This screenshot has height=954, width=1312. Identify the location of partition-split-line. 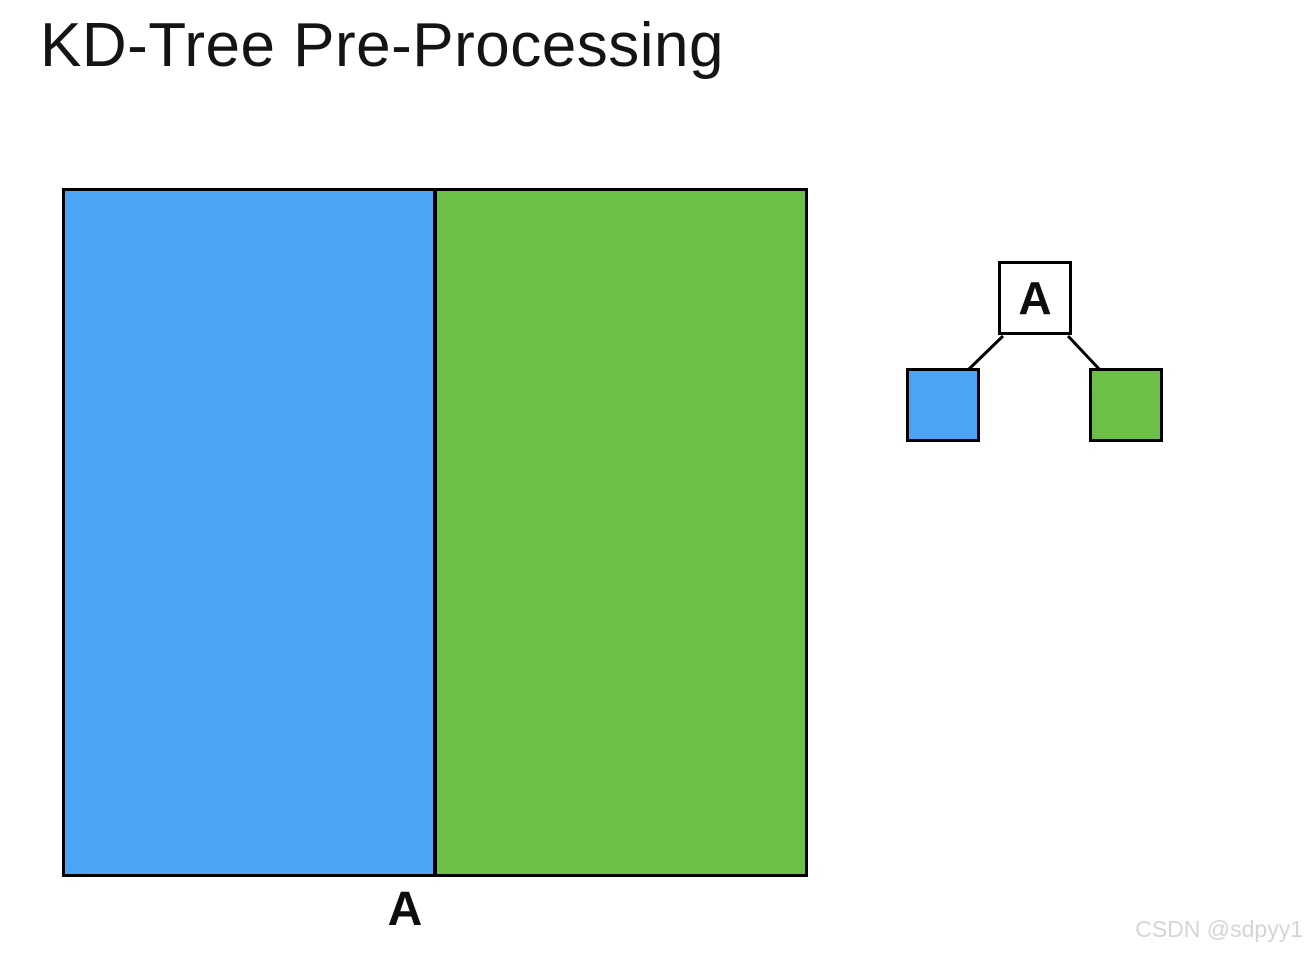
(435, 532).